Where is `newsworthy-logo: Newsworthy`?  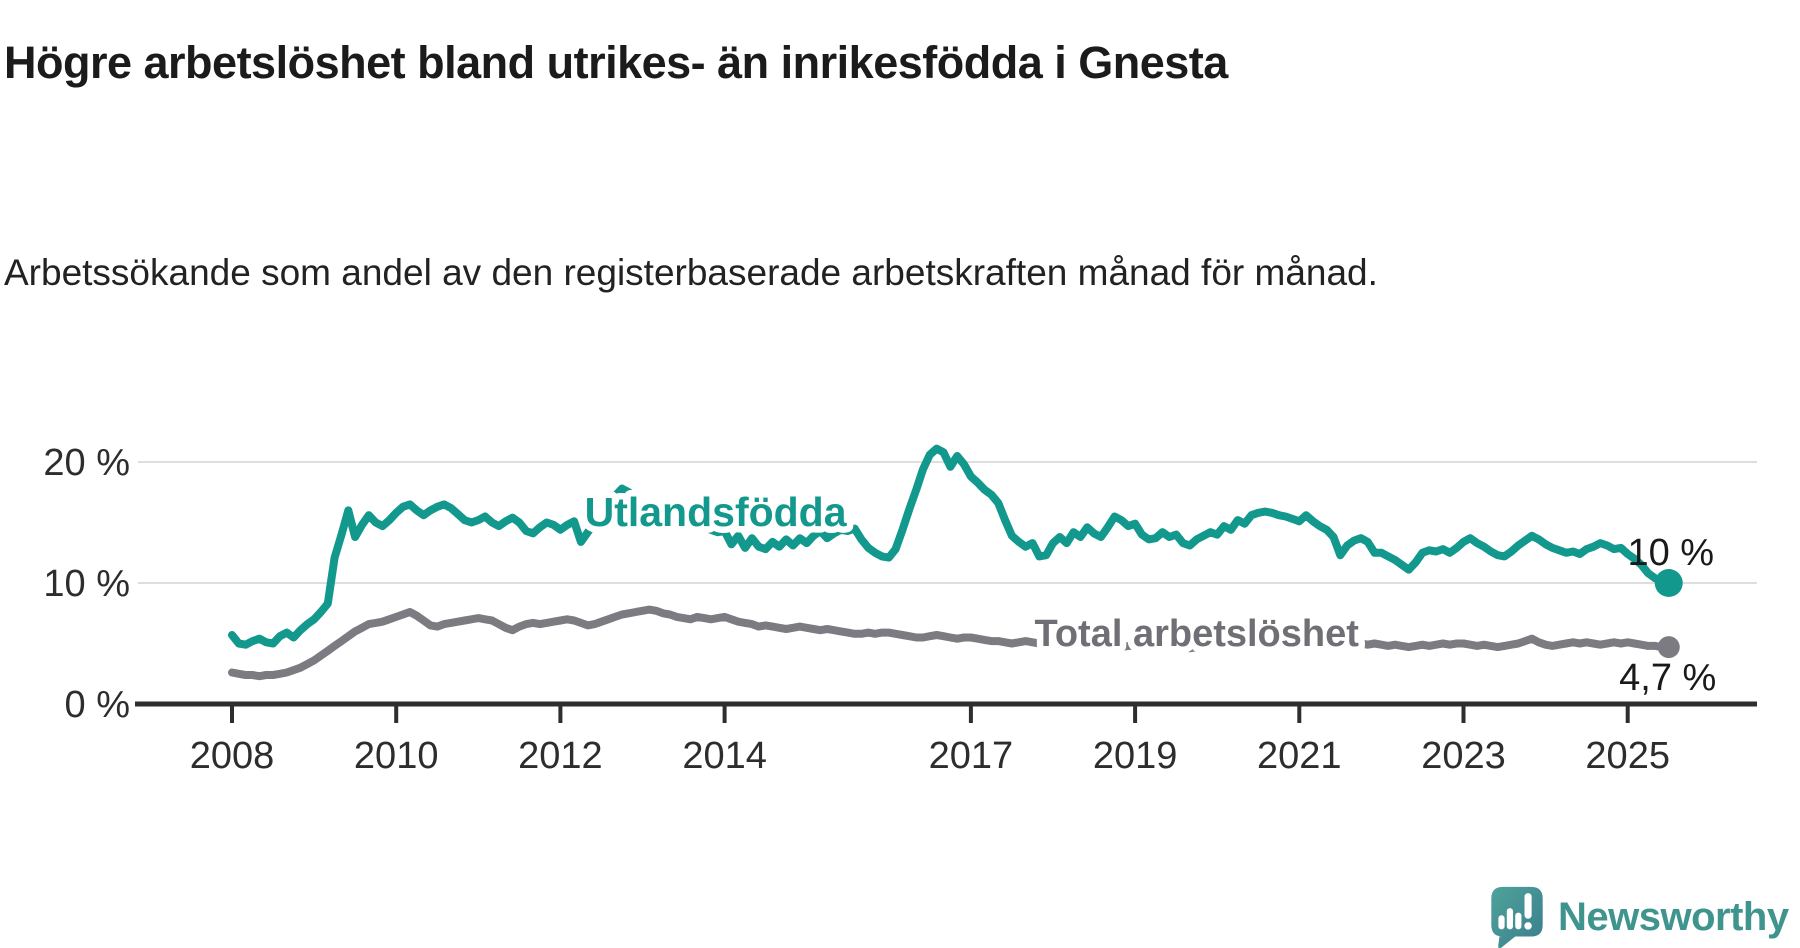 newsworthy-logo: Newsworthy is located at coordinates (1639, 917).